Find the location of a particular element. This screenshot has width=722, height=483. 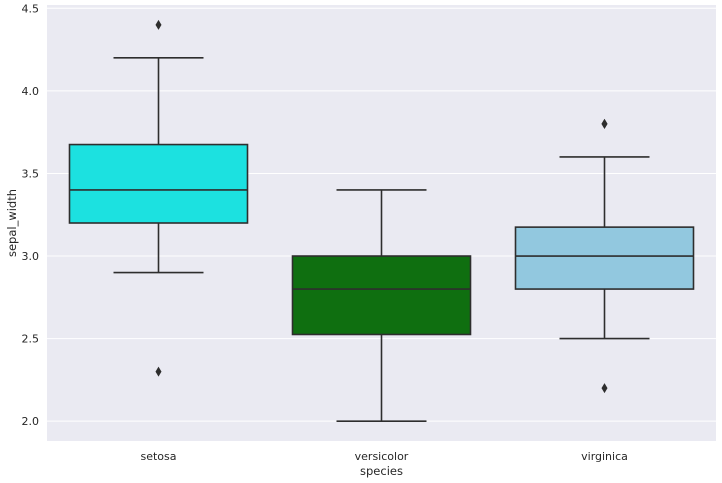

y-axis-label: sepal_width is located at coordinates (12, 223).